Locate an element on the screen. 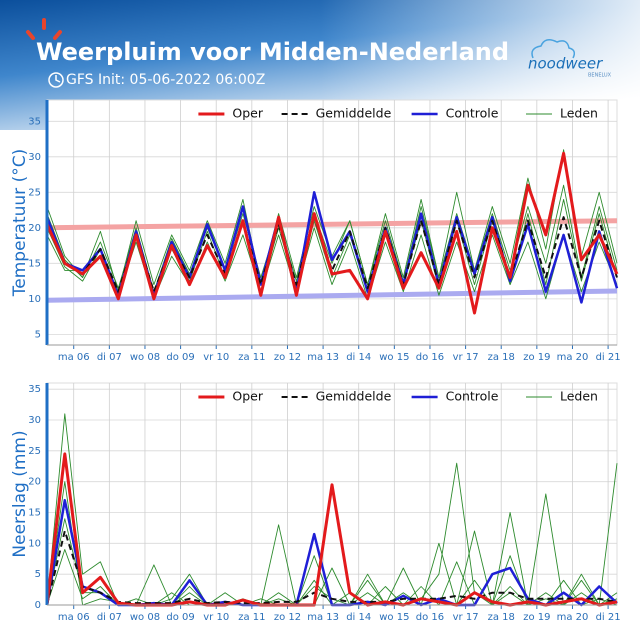 This screenshot has width=640, height=644. y-axis-label: Temperatuur (°C) is located at coordinates (20, 223).